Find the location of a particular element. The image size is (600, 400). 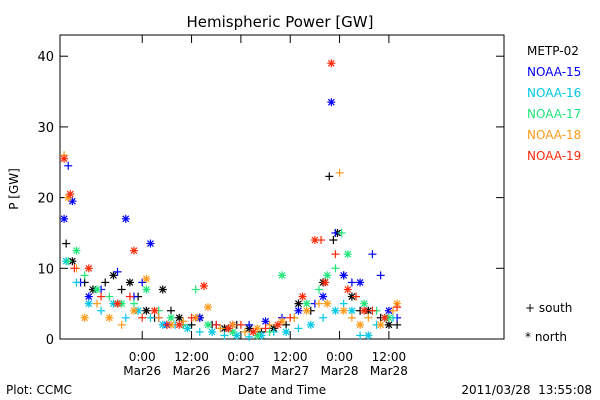

marker-legend-entry: + south is located at coordinates (548, 308).